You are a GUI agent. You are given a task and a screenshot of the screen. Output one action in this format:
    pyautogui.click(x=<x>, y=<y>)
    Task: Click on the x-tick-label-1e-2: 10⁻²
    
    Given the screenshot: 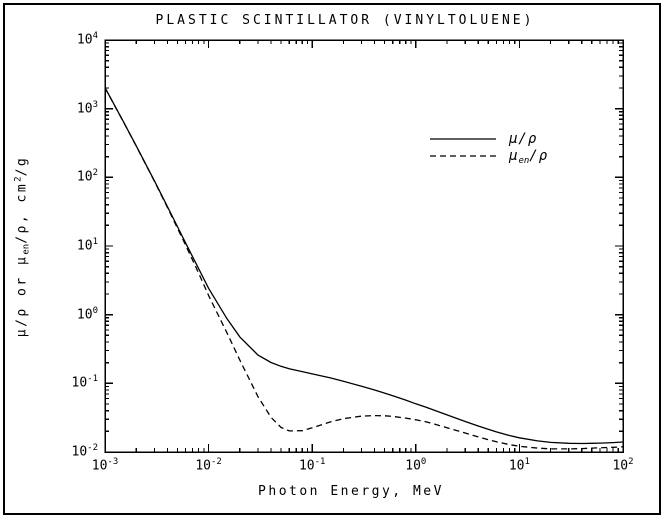 What is the action you would take?
    pyautogui.click(x=208, y=465)
    